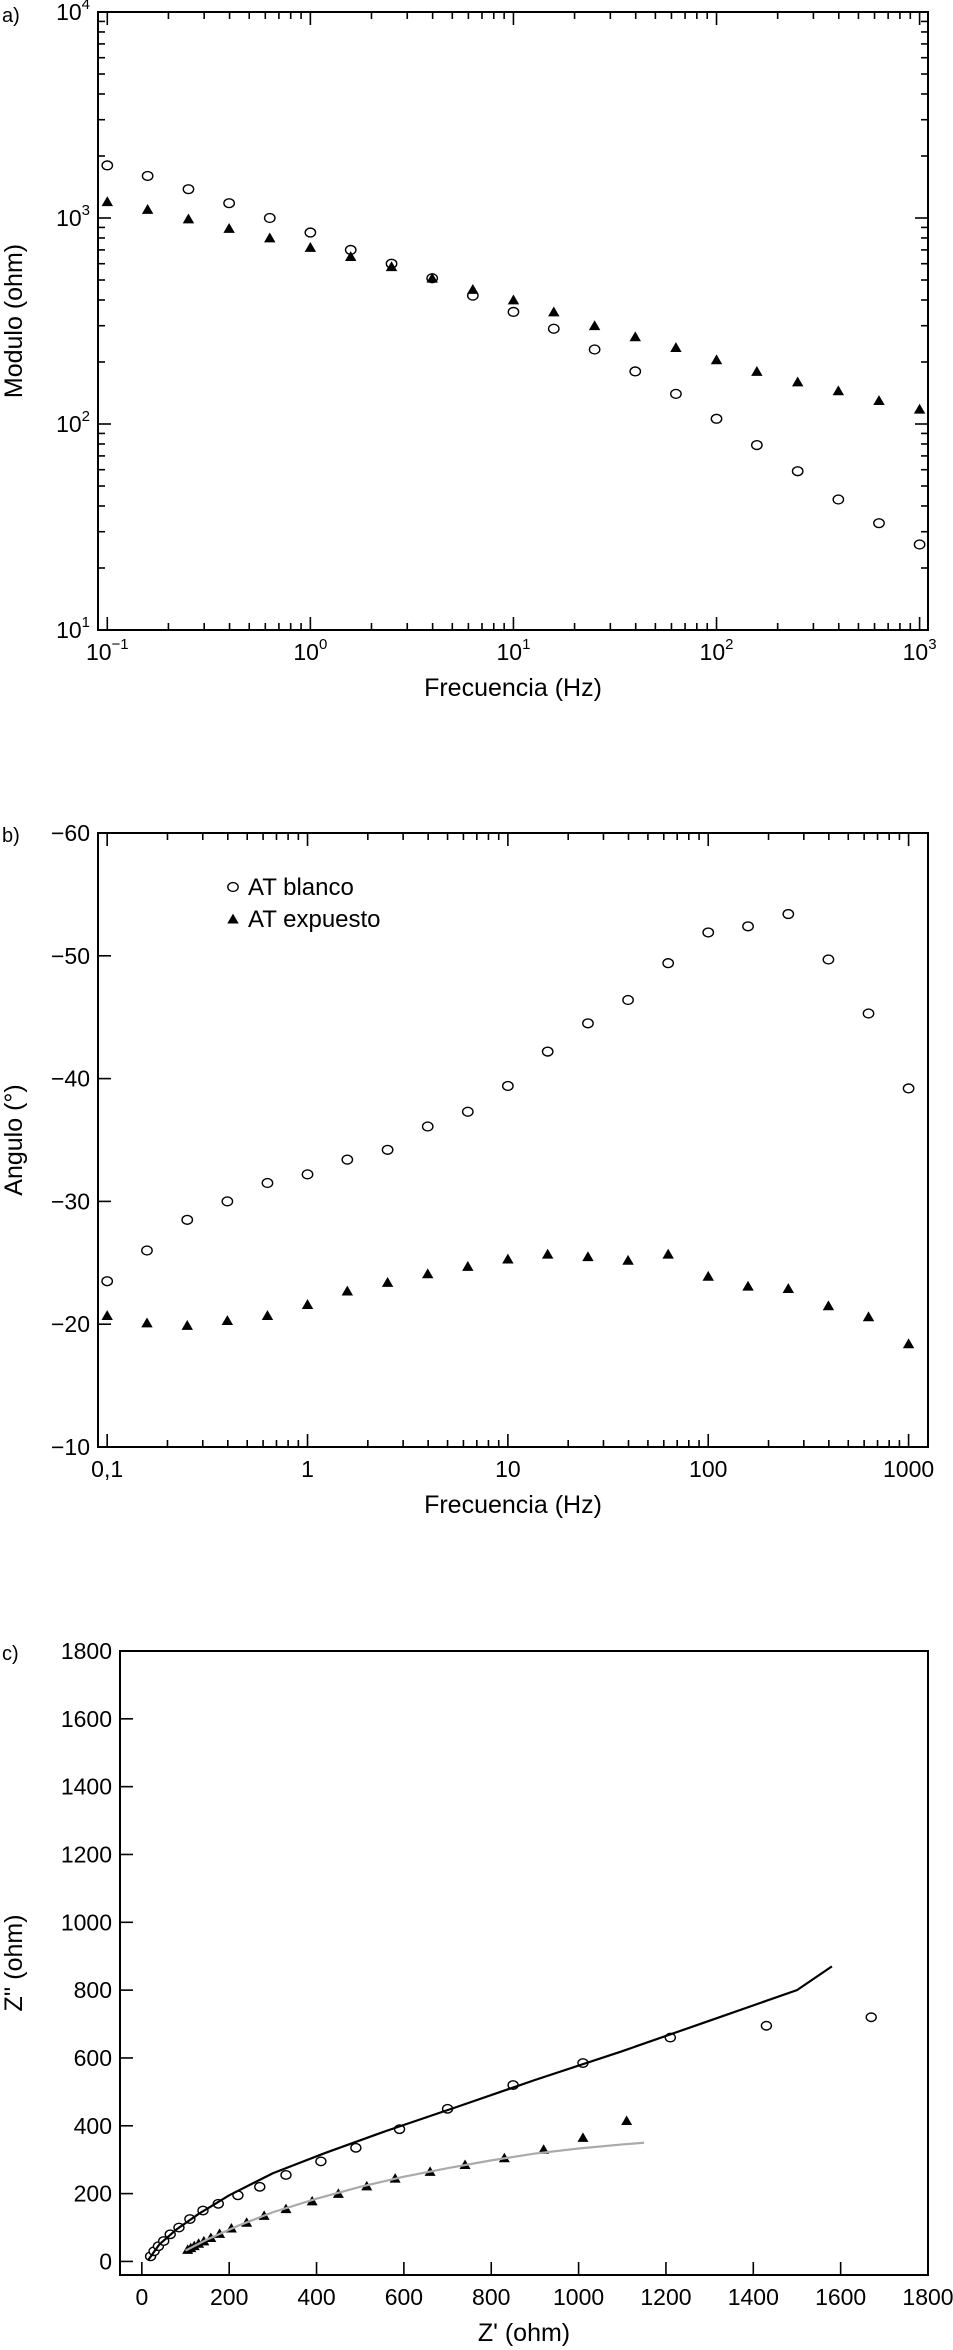 This screenshot has width=953, height=2350. What do you see at coordinates (93, 2126) in the screenshot?
I see `y-tick-label: 400` at bounding box center [93, 2126].